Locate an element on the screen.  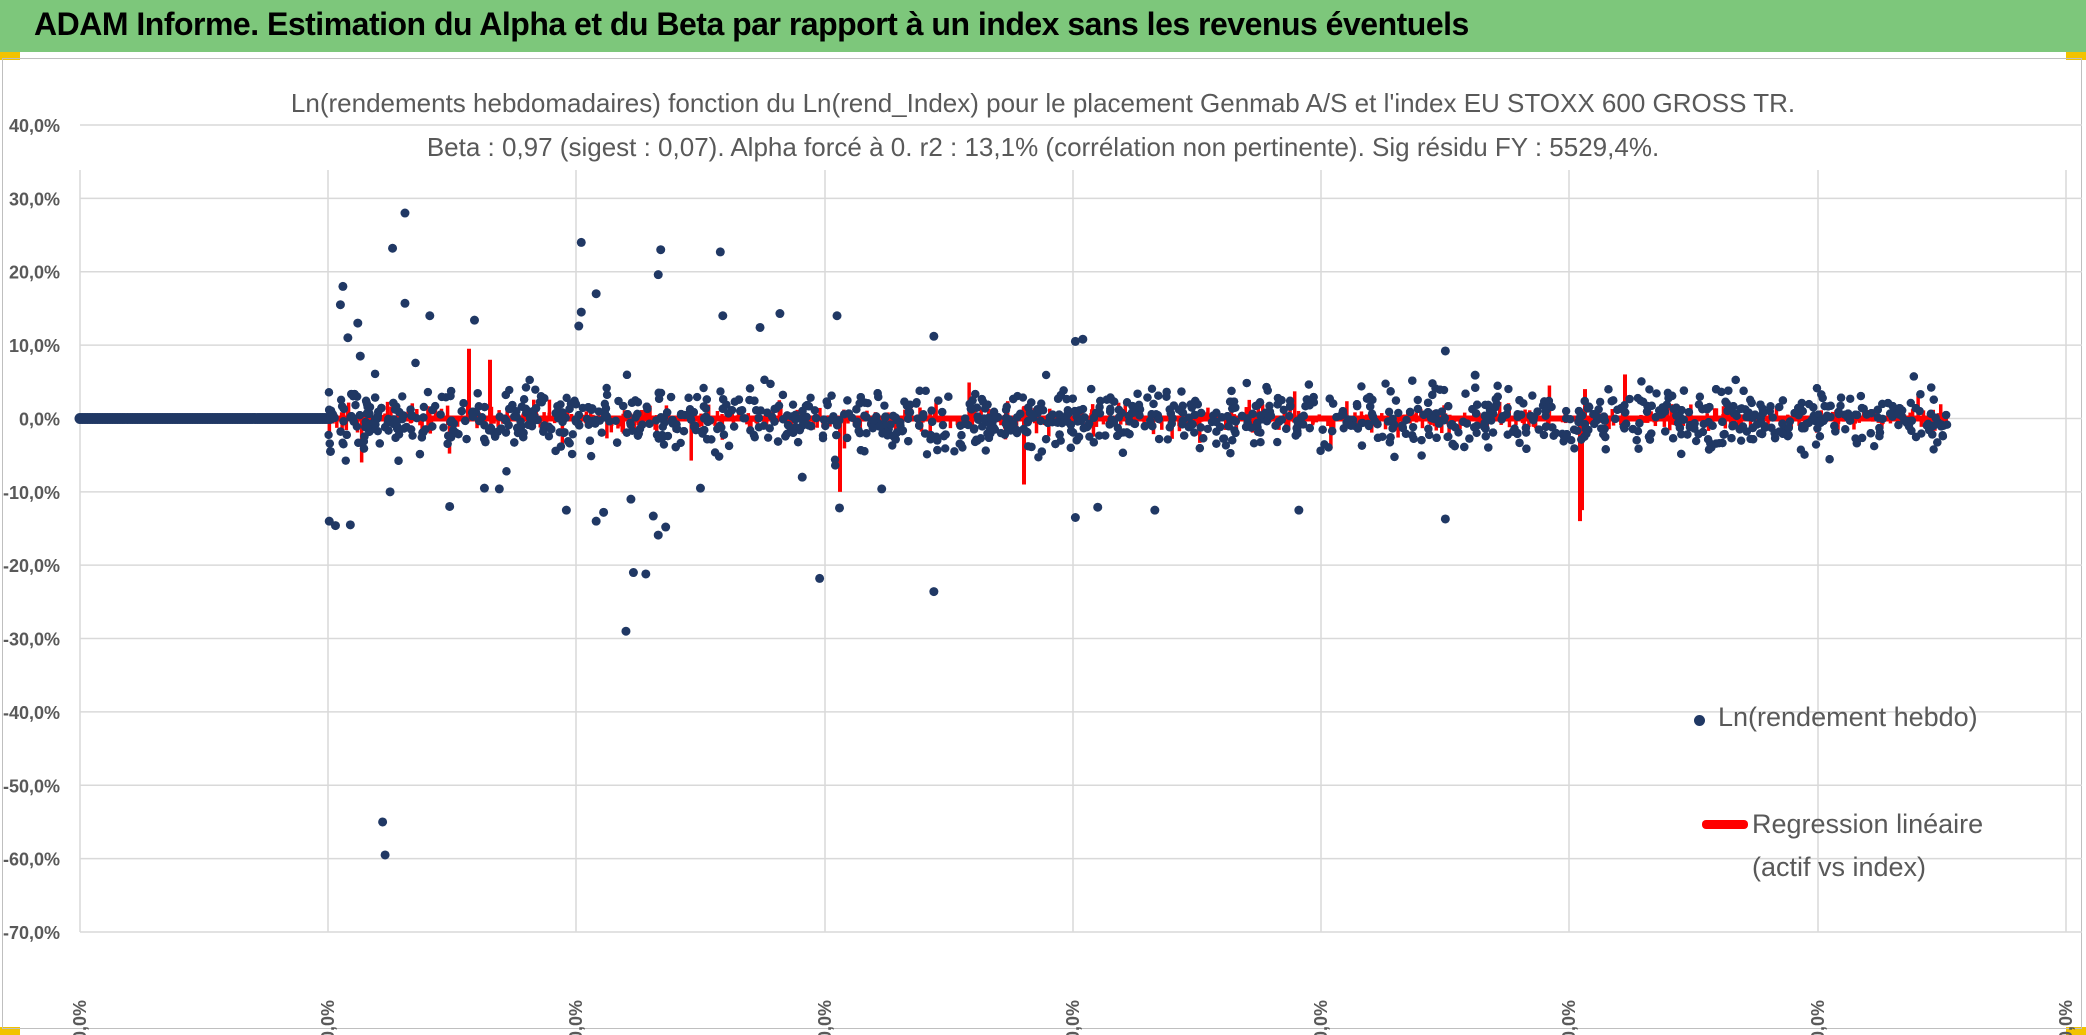
legend-entry-scatter: Ln(rendement hebdo) is located at coordinates (1836, 717).